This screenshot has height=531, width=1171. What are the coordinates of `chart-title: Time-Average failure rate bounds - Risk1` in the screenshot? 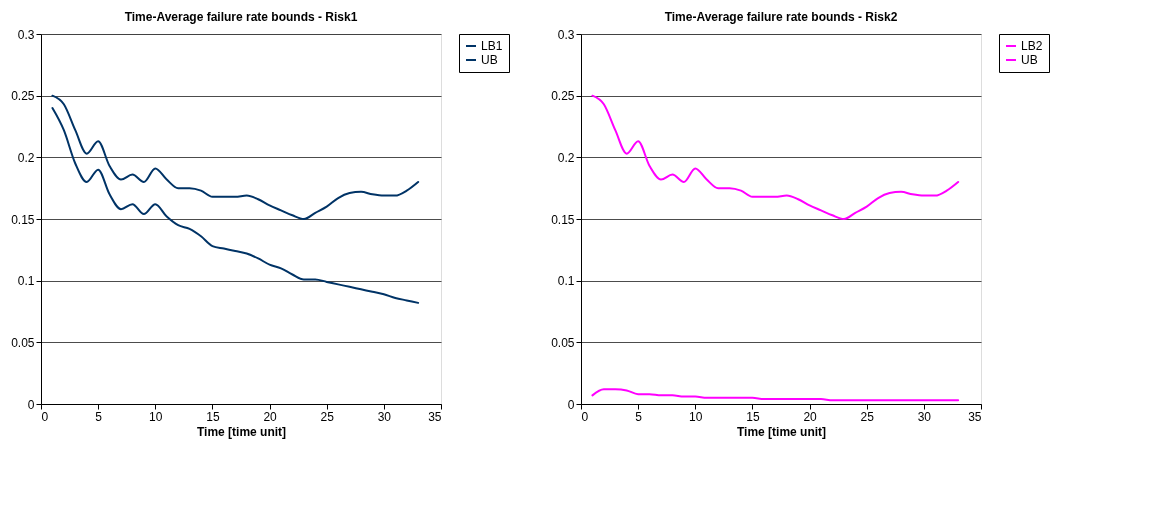 It's located at (241, 17).